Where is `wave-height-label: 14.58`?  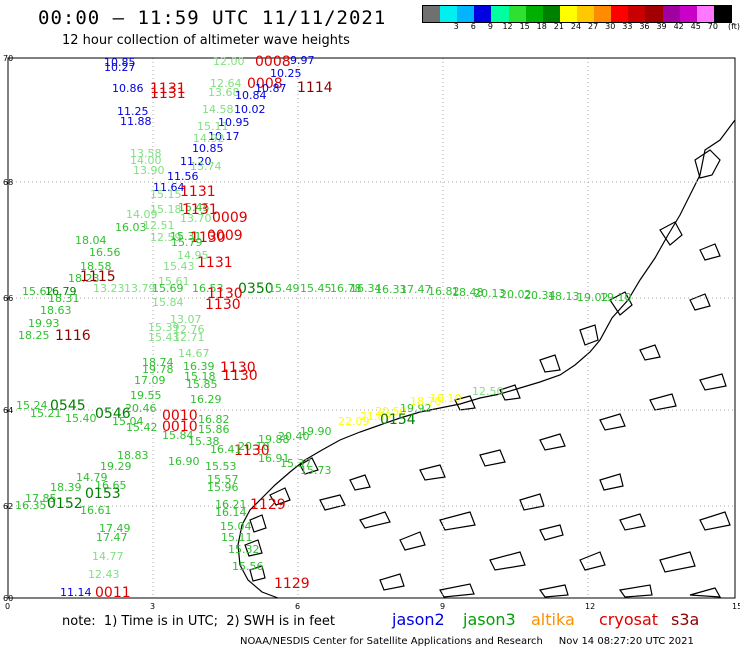
wave-height-label: 14.58 is located at coordinates (218, 109).